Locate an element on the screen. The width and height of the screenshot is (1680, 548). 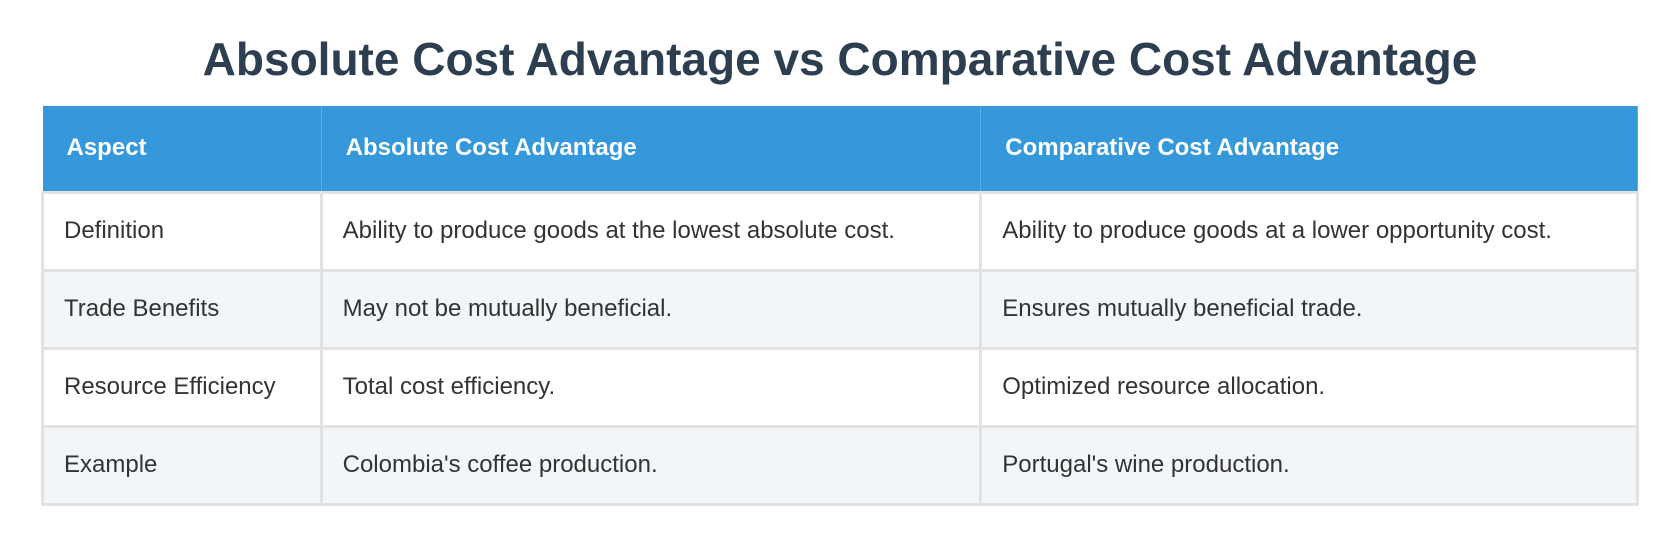
header-cell: Absolute Cost Advantage is located at coordinates (651, 149).